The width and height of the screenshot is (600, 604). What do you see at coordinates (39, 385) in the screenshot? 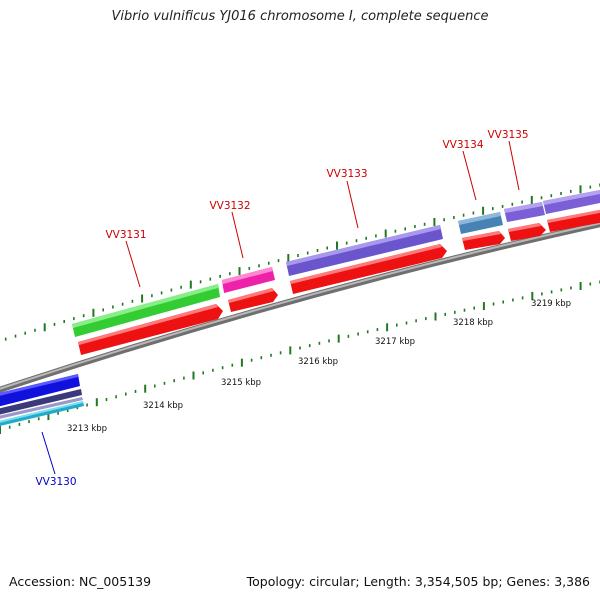
I see `blue-gene-highlight` at bounding box center [39, 385].